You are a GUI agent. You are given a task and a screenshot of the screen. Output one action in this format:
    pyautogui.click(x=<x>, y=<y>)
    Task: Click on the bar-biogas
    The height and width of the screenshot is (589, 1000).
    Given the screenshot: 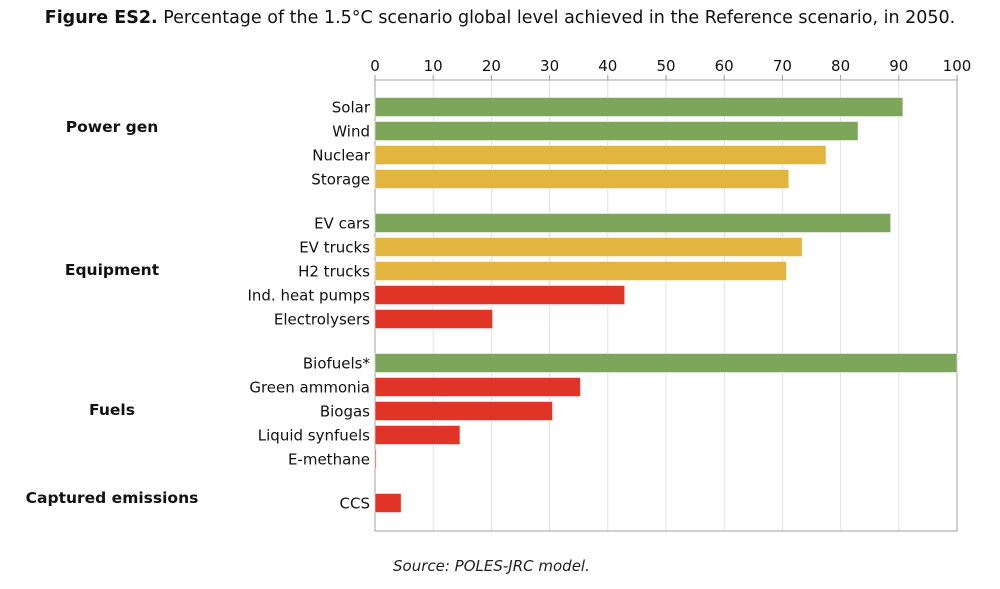 What is the action you would take?
    pyautogui.click(x=464, y=411)
    